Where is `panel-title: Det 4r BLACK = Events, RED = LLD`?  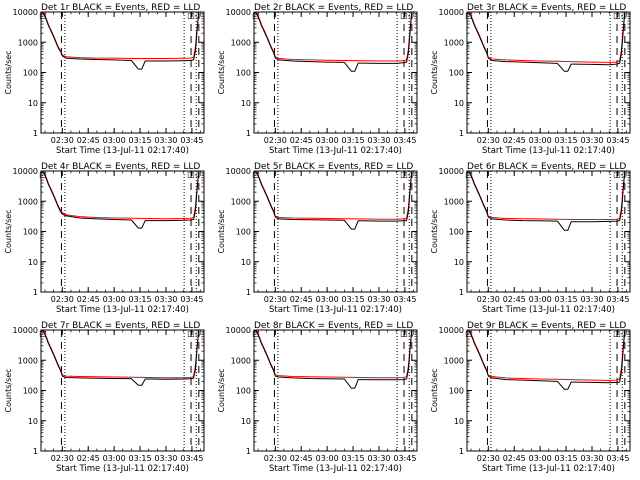
panel-title: Det 4r BLACK = Events, RED = LLD is located at coordinates (120, 167).